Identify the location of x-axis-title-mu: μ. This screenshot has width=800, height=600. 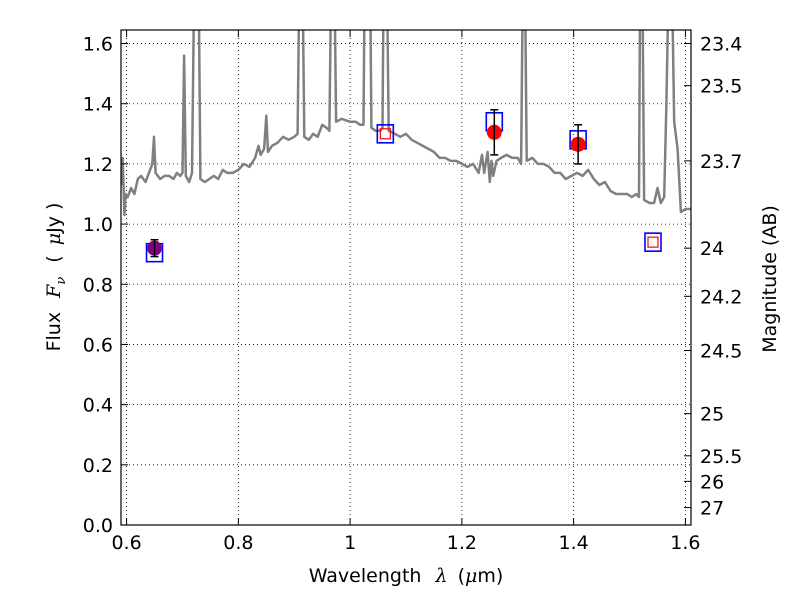
(471, 576).